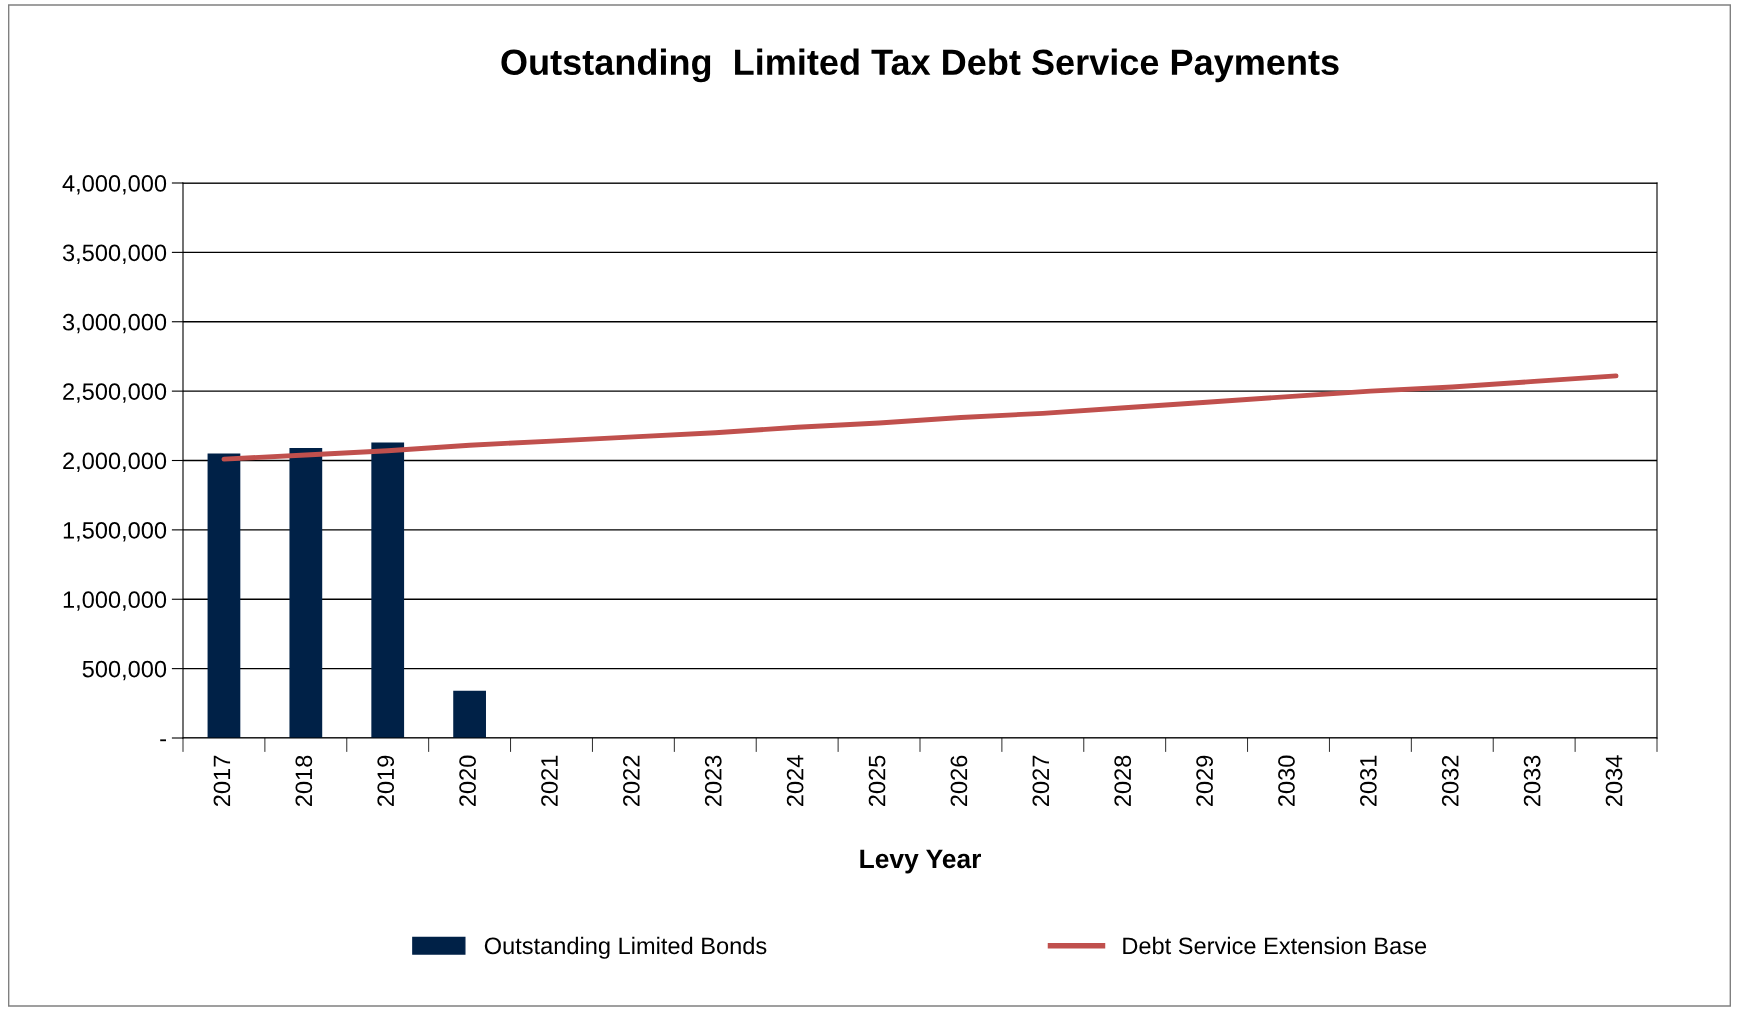 Image resolution: width=1739 pixels, height=1011 pixels. I want to click on x-tick-label: 2026, so click(959, 780).